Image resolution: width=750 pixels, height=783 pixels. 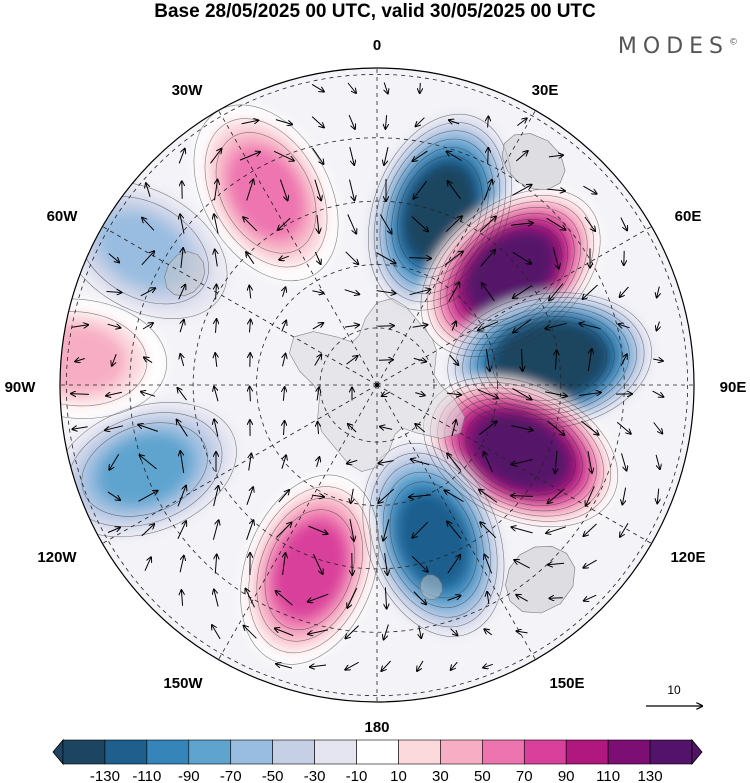 What do you see at coordinates (377, 45) in the screenshot?
I see `lon-label-0: 0` at bounding box center [377, 45].